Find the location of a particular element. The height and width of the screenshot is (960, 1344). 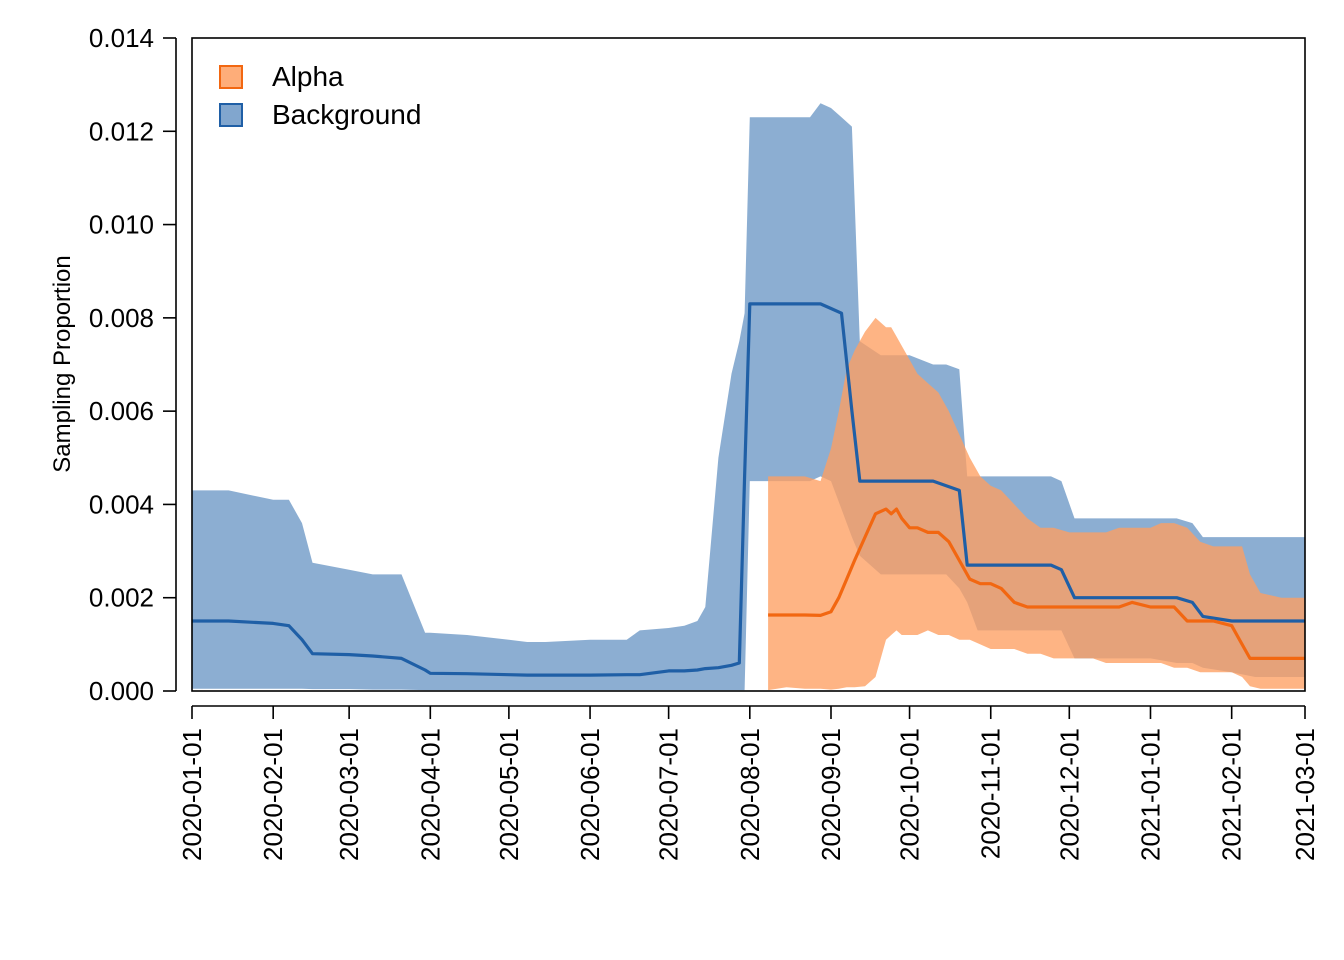

y-tick-label: 0.008 is located at coordinates (121, 318).